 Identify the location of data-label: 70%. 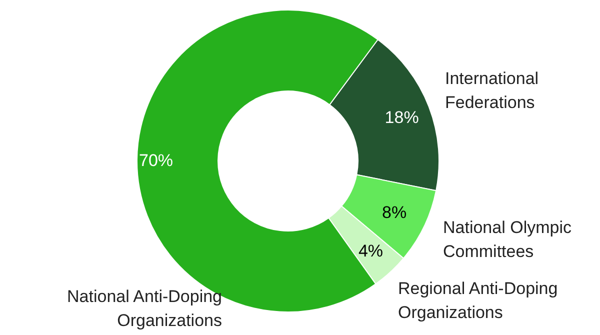
(156, 160).